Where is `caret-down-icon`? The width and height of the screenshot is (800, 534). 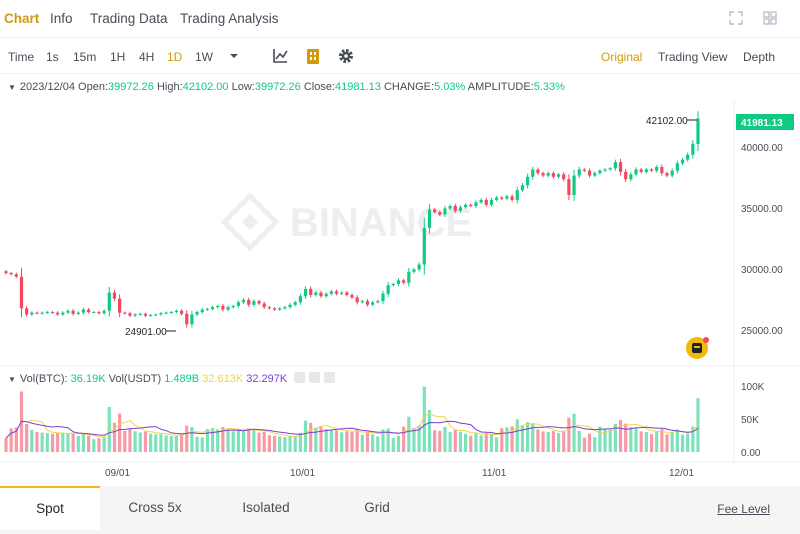
caret-down-icon is located at coordinates (234, 56).